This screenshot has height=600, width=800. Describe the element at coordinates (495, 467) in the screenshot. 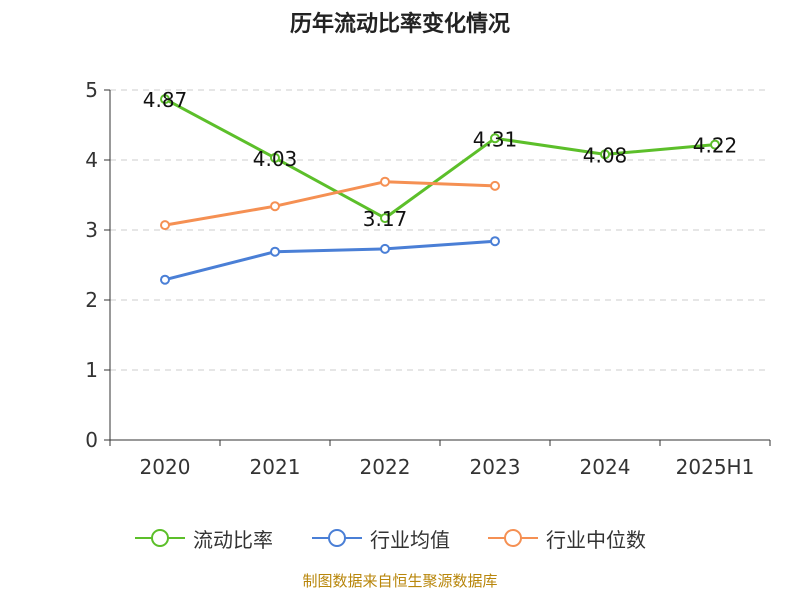

I see `x-tick-label: 2023` at that location.